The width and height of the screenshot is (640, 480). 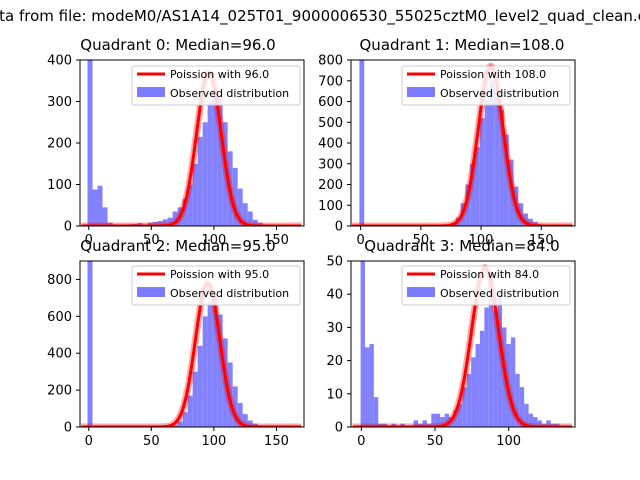 What do you see at coordinates (334, 328) in the screenshot?
I see `y-tick-label: 30` at bounding box center [334, 328].